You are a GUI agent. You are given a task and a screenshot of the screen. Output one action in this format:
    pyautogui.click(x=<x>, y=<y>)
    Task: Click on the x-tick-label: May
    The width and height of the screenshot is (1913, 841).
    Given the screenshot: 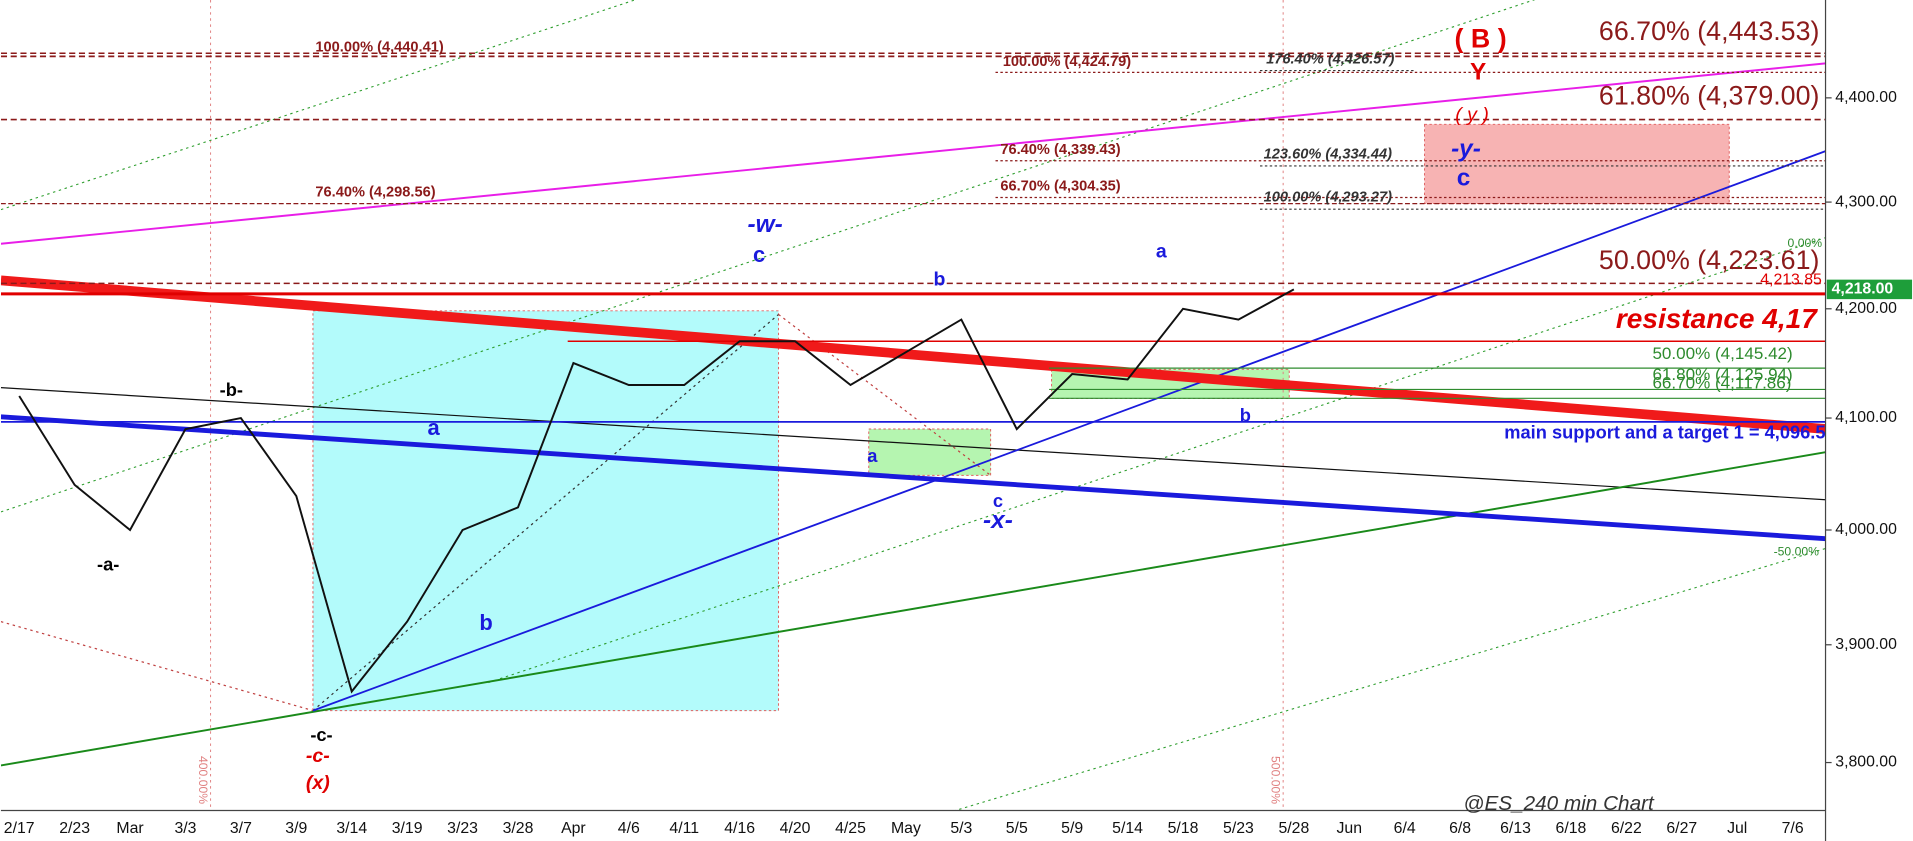 What is the action you would take?
    pyautogui.click(x=906, y=828)
    